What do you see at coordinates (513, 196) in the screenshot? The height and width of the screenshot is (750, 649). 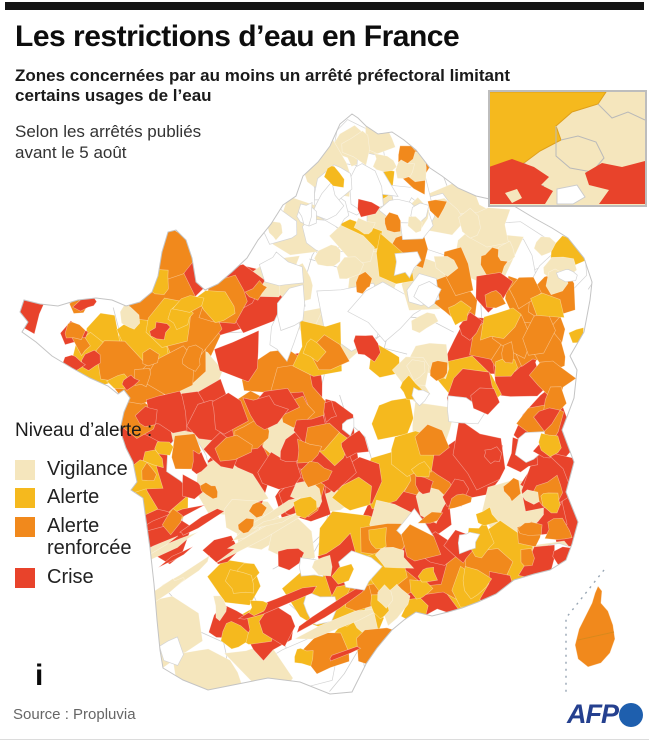 I see `inset-zone-vigilance-notch` at bounding box center [513, 196].